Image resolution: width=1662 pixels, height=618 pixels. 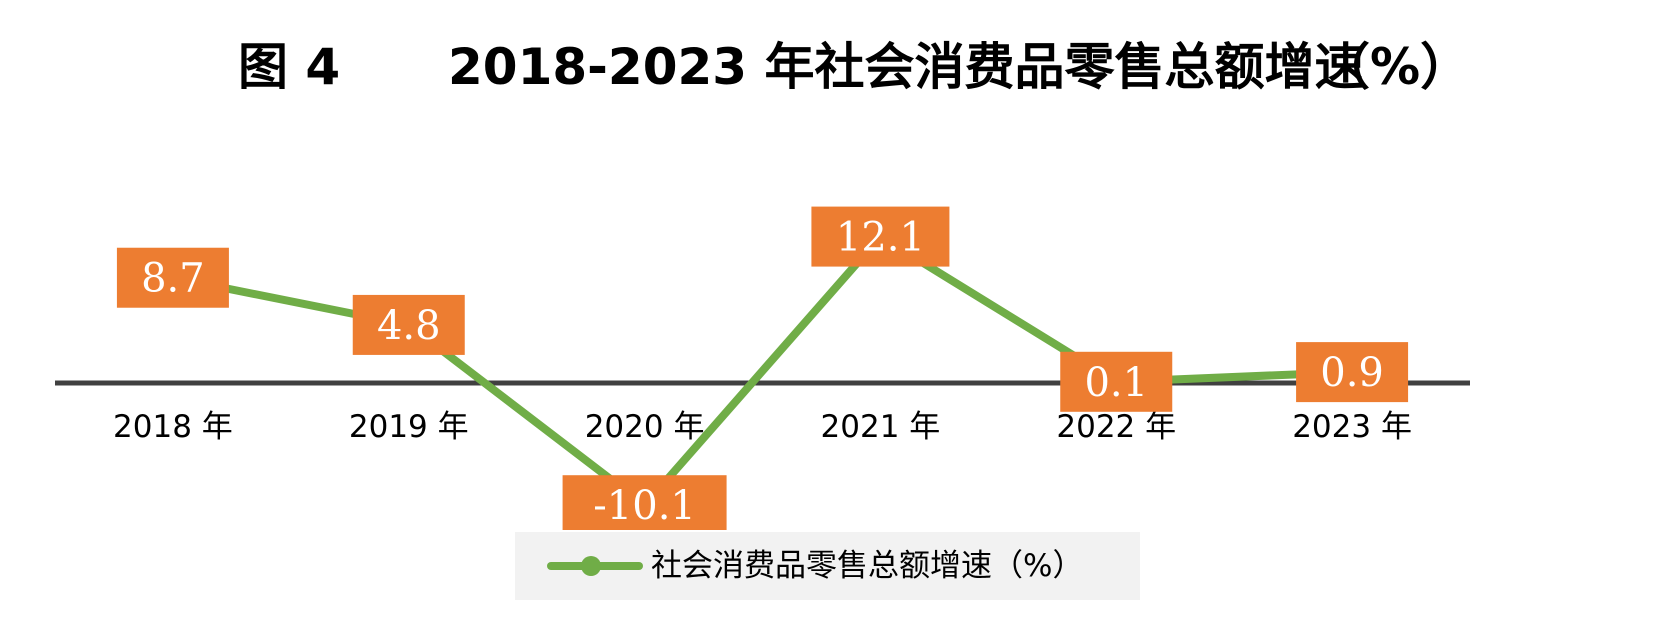 I want to click on data-label-text: 0.1, so click(x=1116, y=383).